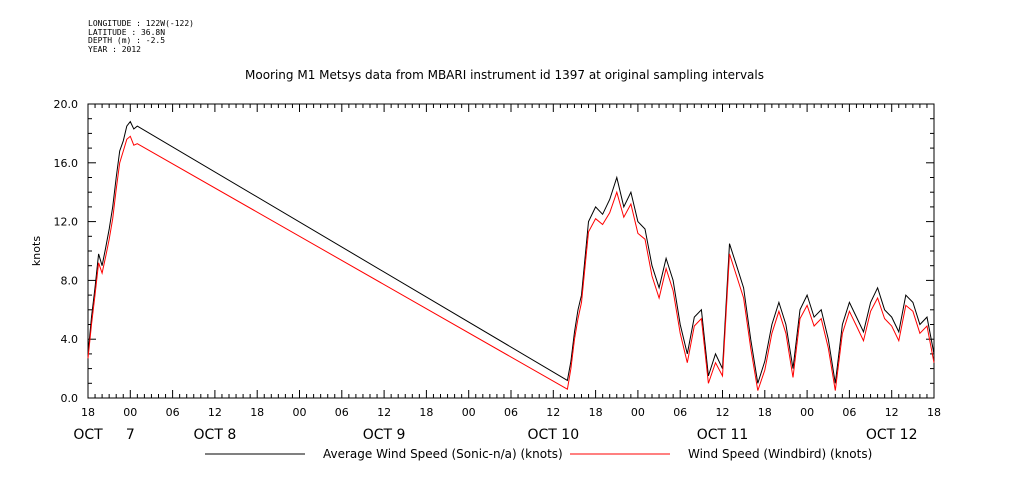  I want to click on legend-label-windbird: Wind Speed (Windbird) (knots), so click(780, 454).